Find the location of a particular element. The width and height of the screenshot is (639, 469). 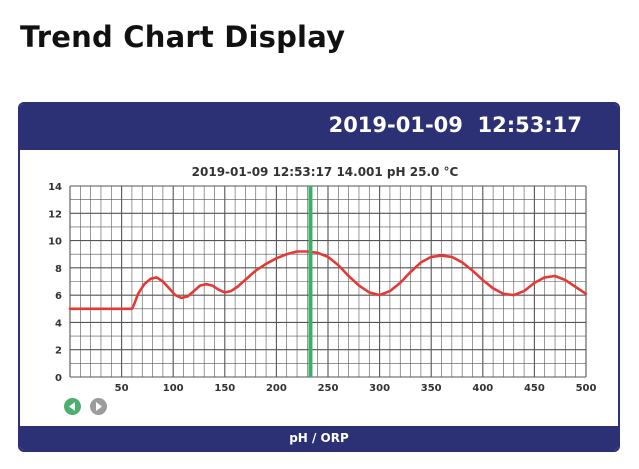

y-tick-label: 12 is located at coordinates (55, 214).